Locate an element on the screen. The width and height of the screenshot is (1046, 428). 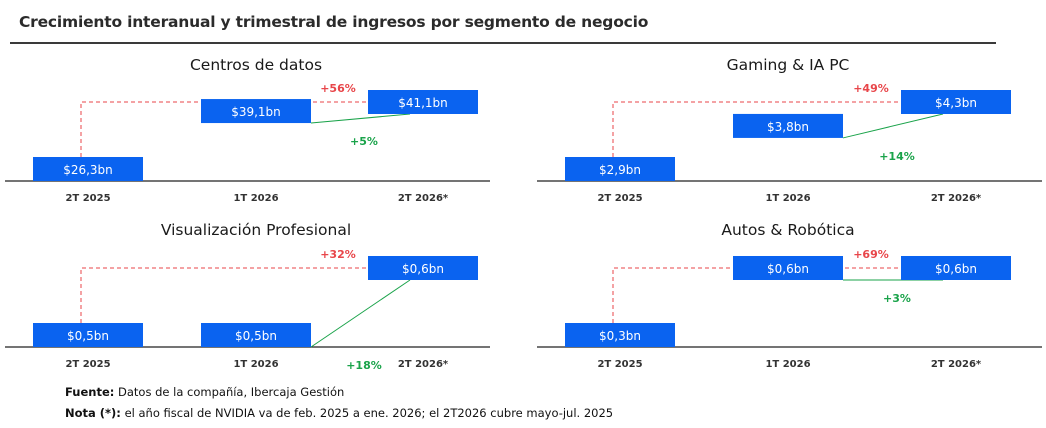
footer-source-label: Fuente: is located at coordinates (90, 392).